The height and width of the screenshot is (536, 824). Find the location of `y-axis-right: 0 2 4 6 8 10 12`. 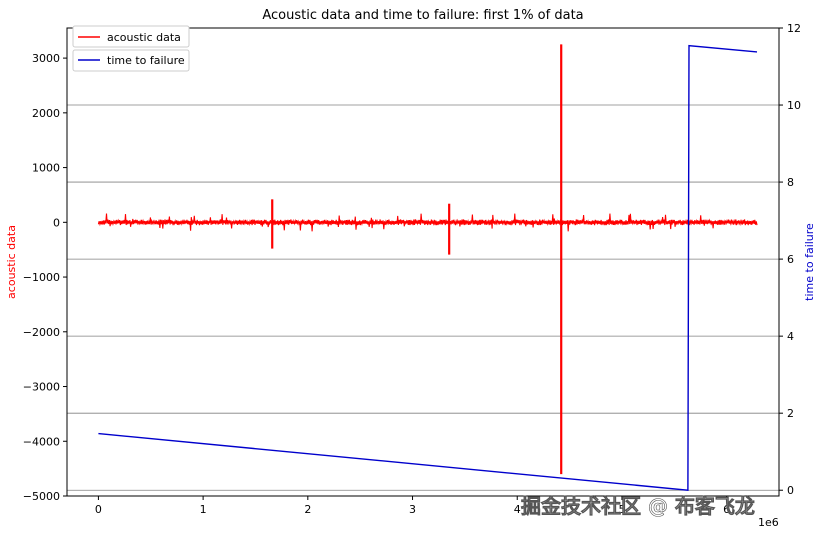

y-axis-right: 0 2 4 6 8 10 12 is located at coordinates (790, 259).